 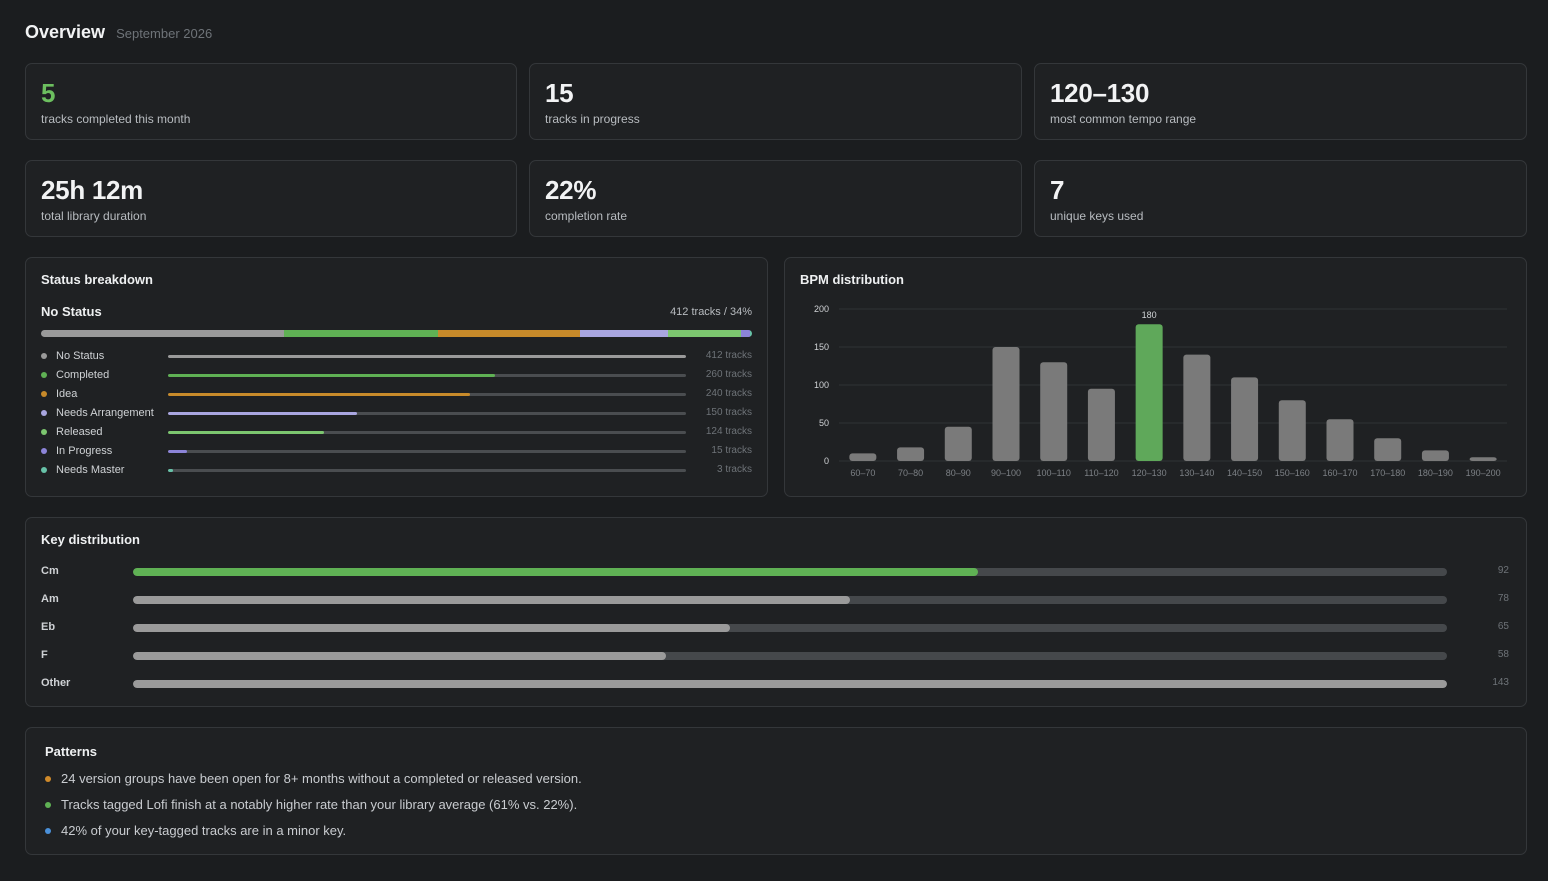 What do you see at coordinates (1339, 473) in the screenshot?
I see `x-tick-label: 160–170` at bounding box center [1339, 473].